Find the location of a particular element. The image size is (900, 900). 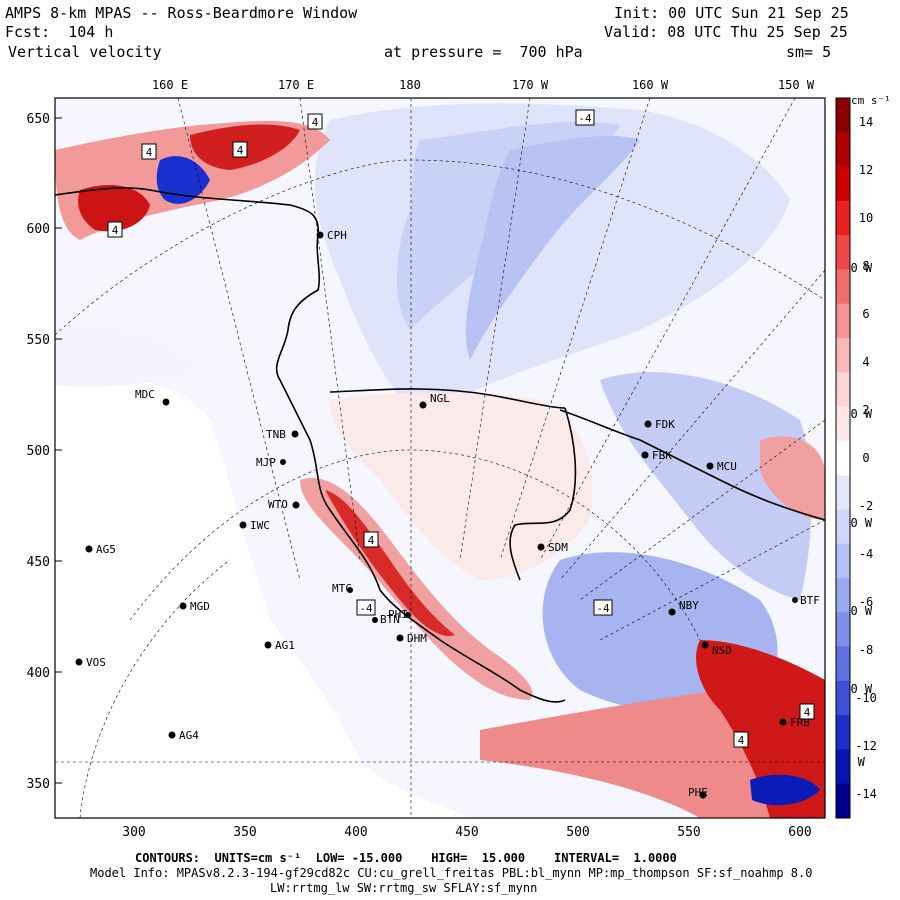

ascent-core-northwest is located at coordinates (114, 208).